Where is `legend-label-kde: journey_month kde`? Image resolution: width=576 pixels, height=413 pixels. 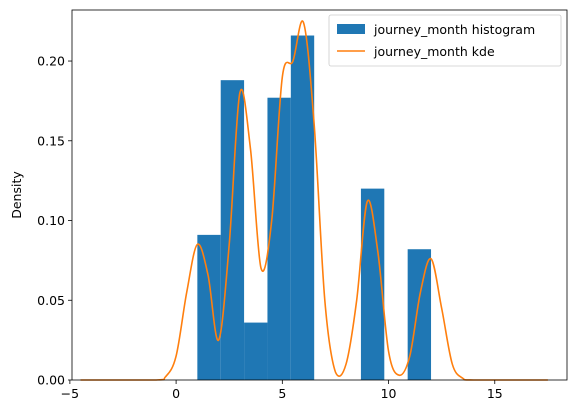
legend-label-kde: journey_month kde is located at coordinates (434, 51).